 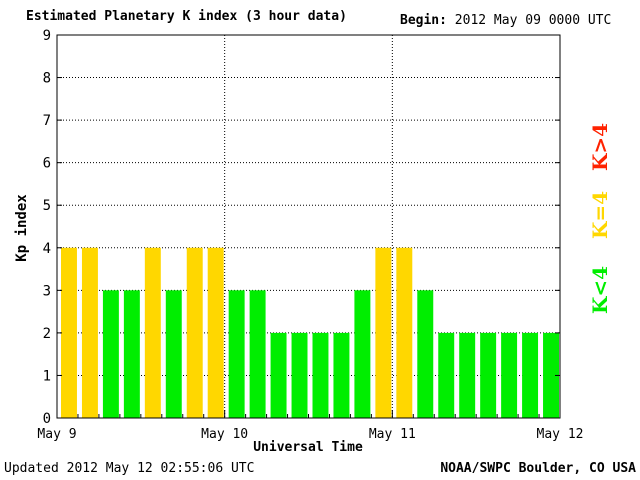 I want to click on y-tick-label: 9, so click(x=47, y=36).